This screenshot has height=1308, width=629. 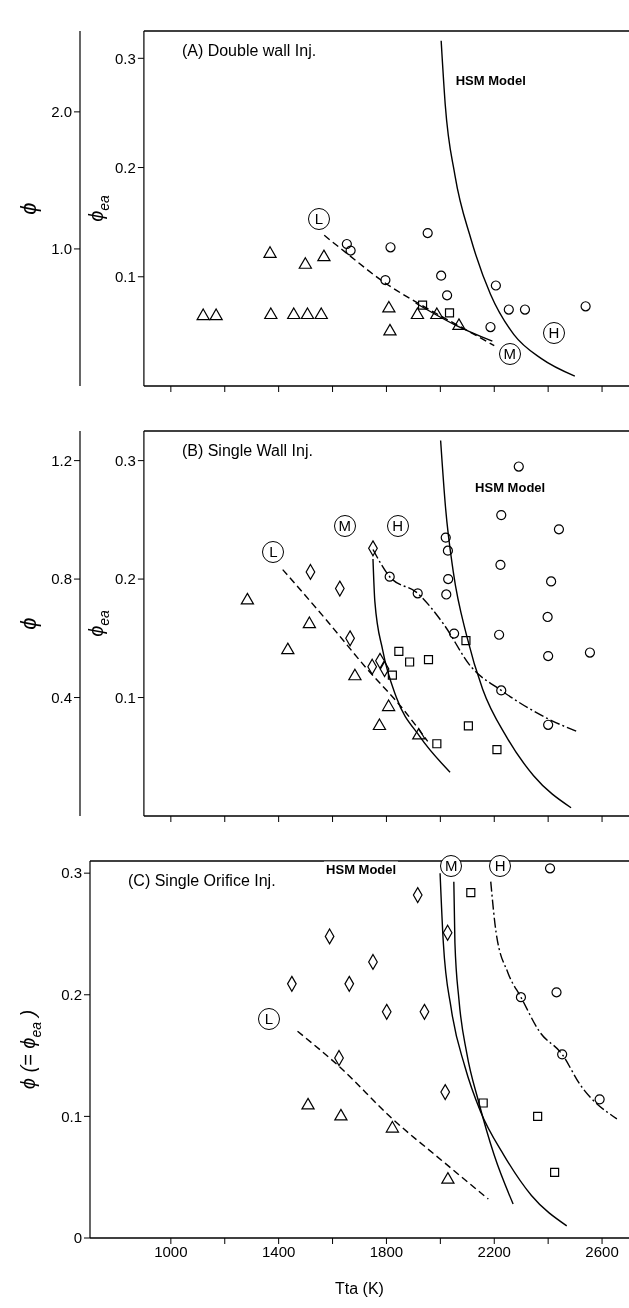 What do you see at coordinates (386, 1251) in the screenshot?
I see `x-tick-label: 1800` at bounding box center [386, 1251].